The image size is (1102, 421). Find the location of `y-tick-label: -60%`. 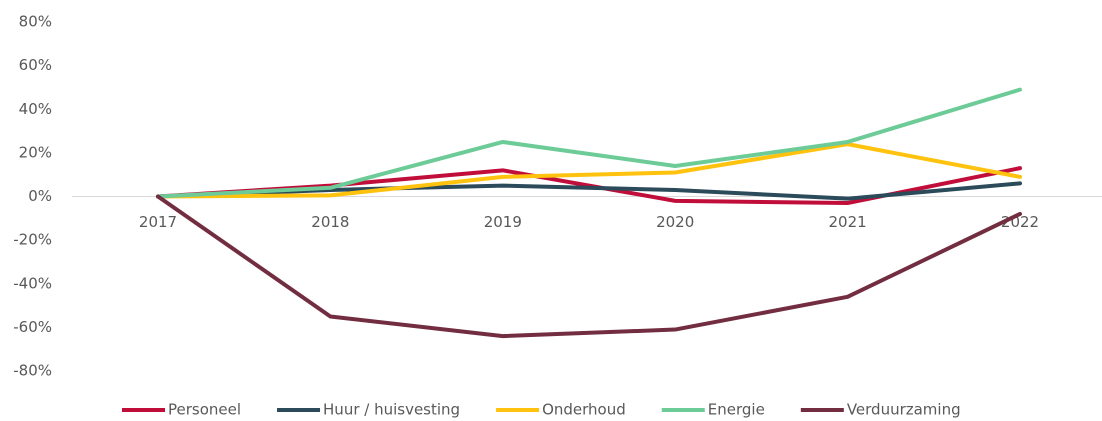

y-tick-label: -60% is located at coordinates (32, 327).